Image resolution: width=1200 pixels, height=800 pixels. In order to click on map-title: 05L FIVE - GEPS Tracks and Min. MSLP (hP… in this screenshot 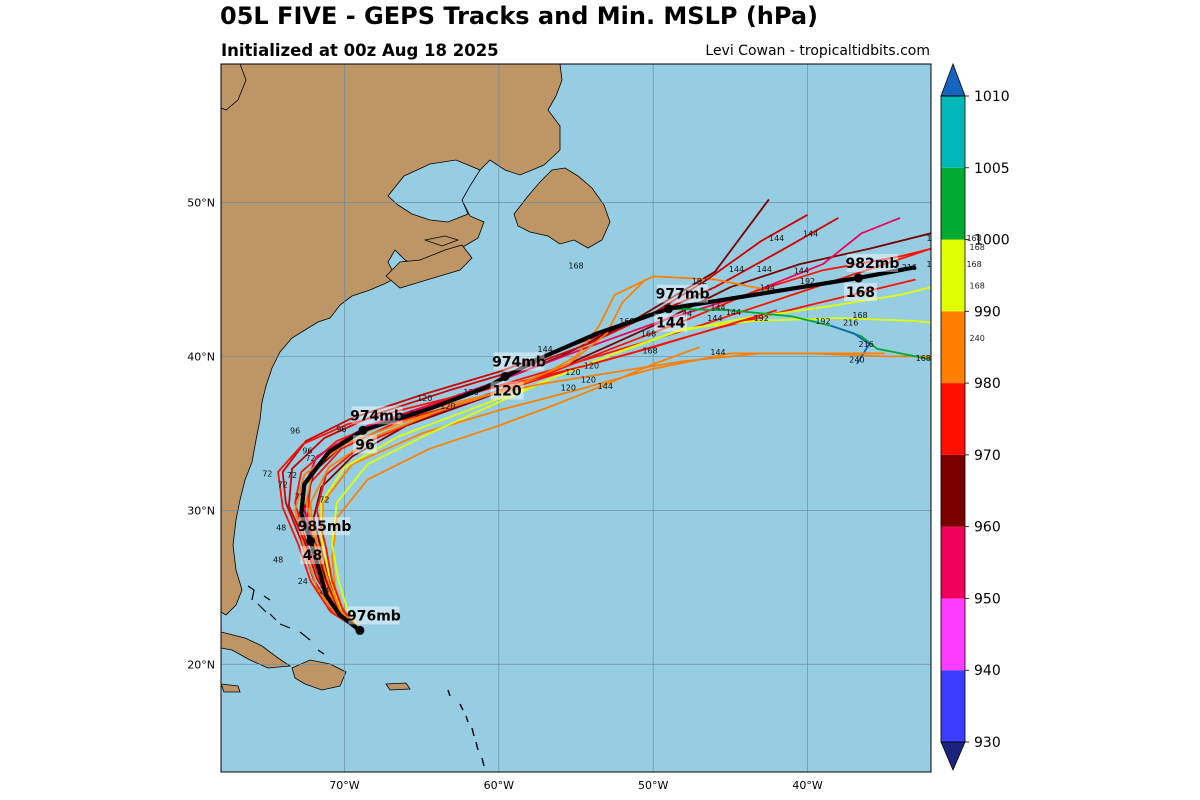, I will do `click(519, 16)`.